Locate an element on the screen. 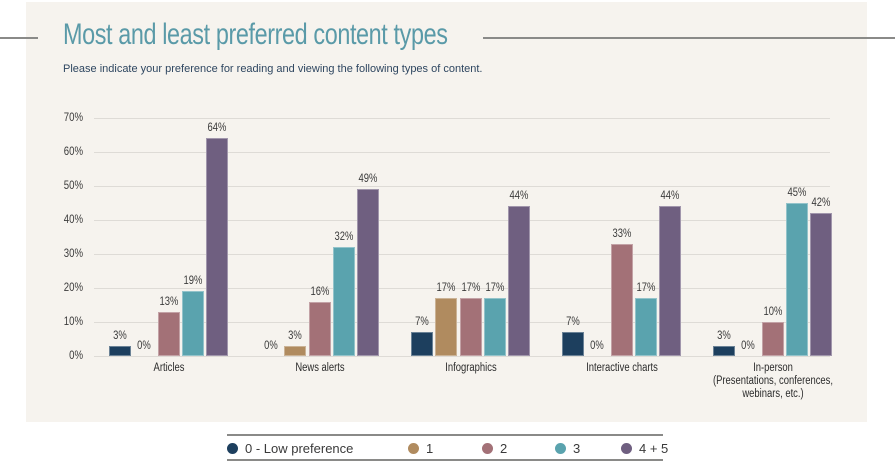  title-rule-right is located at coordinates (689, 38).